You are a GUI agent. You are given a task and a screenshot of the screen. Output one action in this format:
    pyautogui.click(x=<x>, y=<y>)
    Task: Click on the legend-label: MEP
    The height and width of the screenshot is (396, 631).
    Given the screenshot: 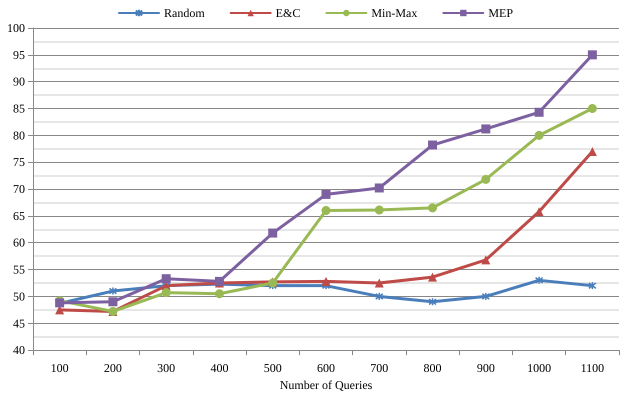 What is the action you would take?
    pyautogui.click(x=501, y=13)
    